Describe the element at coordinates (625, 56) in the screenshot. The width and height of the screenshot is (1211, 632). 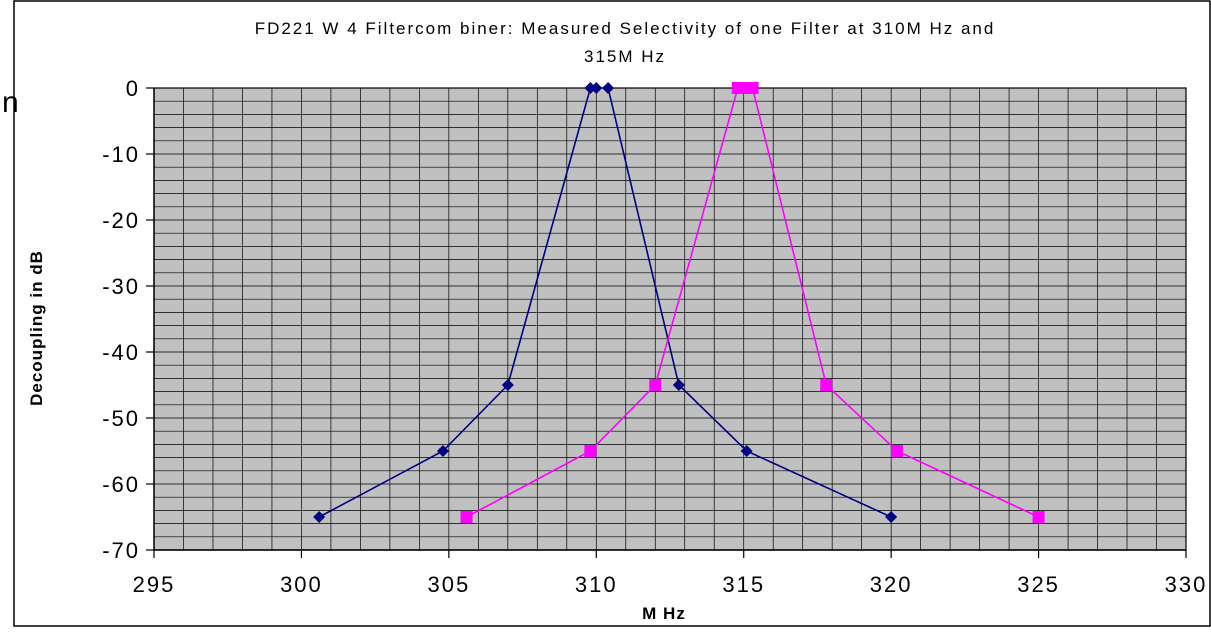
I see `chart-title-line-2: 315M Hz` at that location.